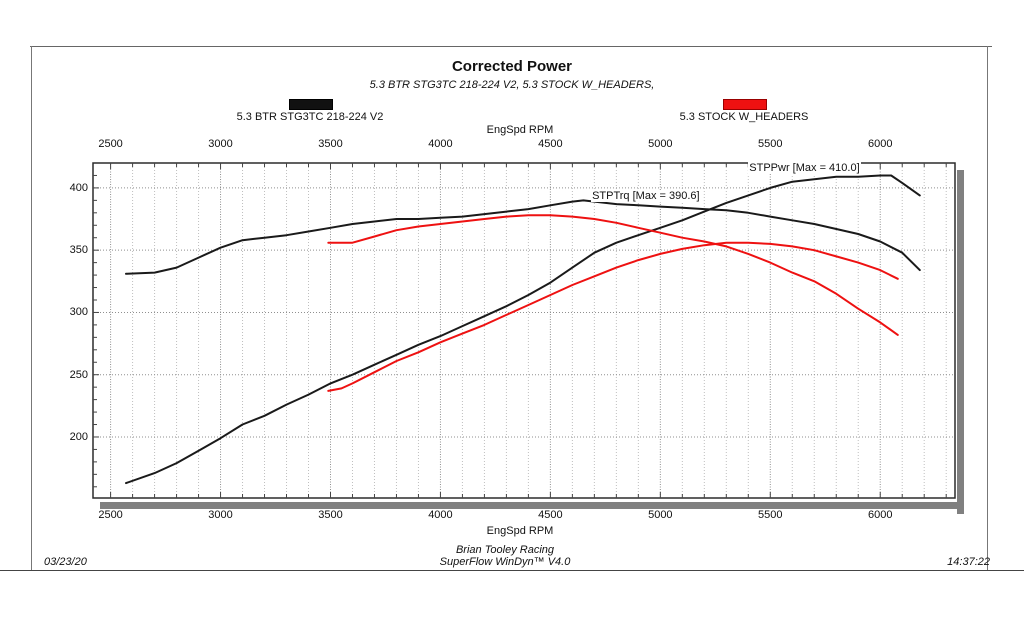  What do you see at coordinates (960, 342) in the screenshot?
I see `plot-shadow-right` at bounding box center [960, 342].